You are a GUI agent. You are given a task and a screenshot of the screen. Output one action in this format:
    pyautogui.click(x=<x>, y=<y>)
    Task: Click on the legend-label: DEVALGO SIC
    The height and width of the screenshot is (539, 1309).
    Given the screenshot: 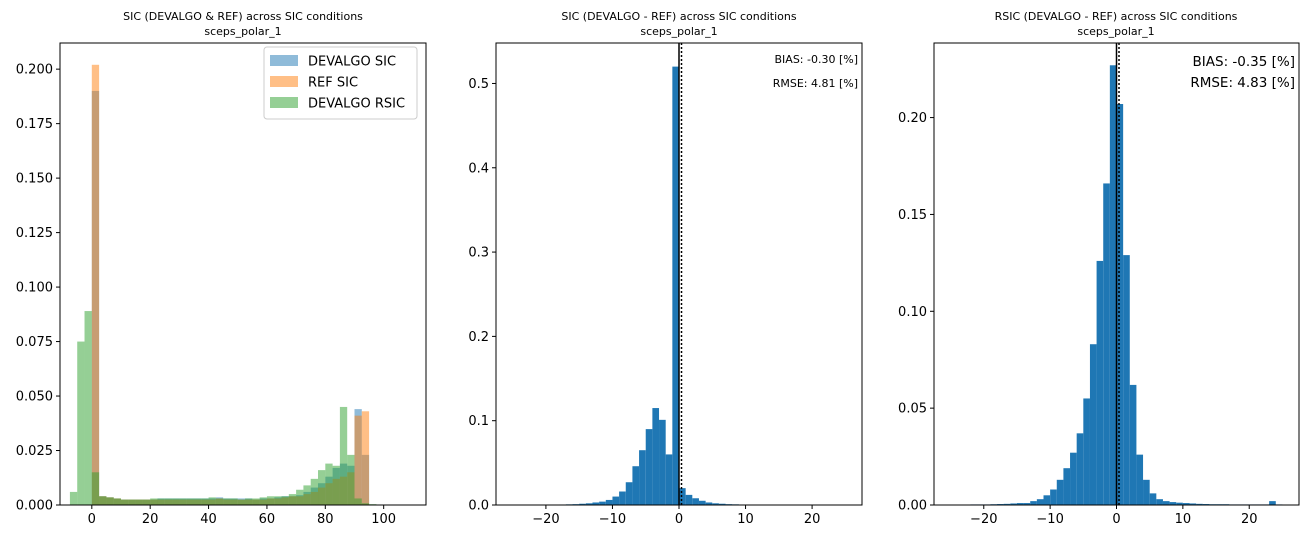 What is the action you would take?
    pyautogui.click(x=352, y=62)
    